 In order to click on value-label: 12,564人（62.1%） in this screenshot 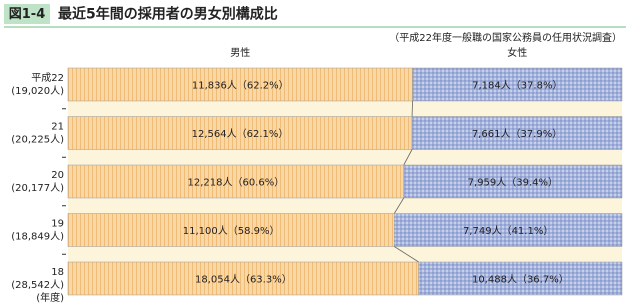, I will do `click(240, 134)`.